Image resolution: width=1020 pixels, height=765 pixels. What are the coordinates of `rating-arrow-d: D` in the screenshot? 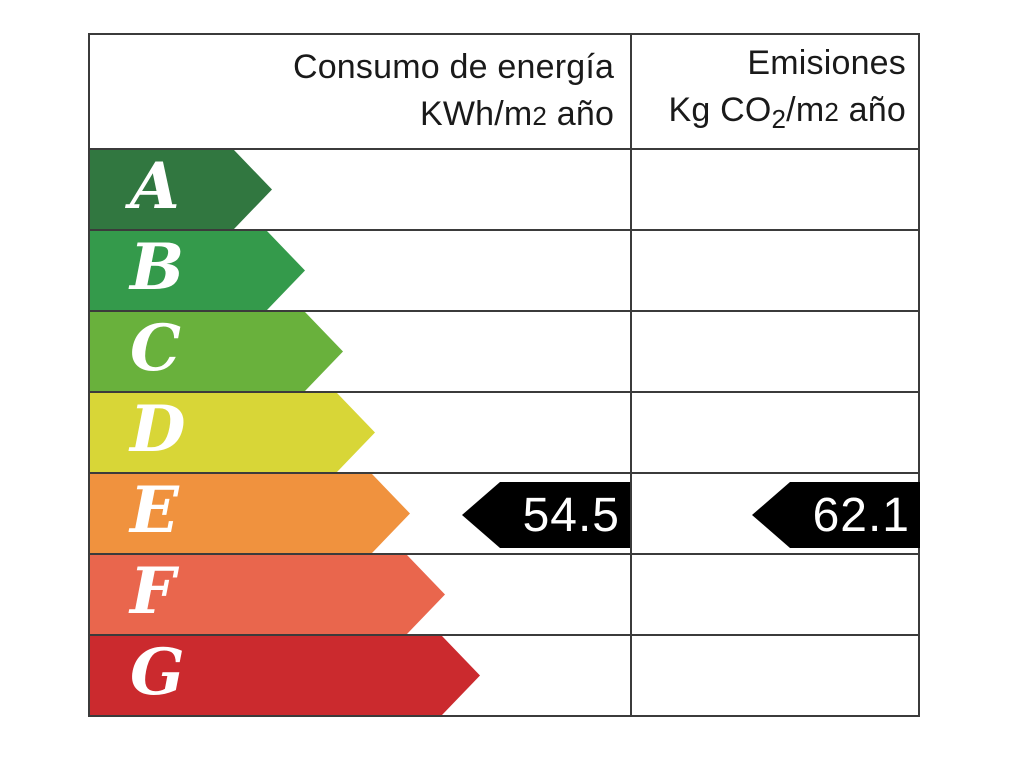 It's located at (232, 432).